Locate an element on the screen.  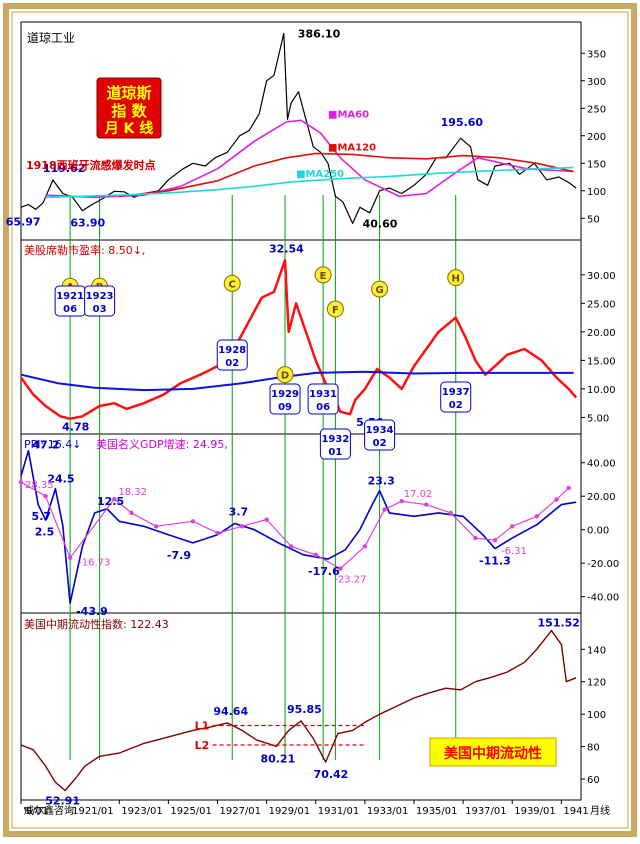
x-tick-label: 1927/01 is located at coordinates (240, 811).